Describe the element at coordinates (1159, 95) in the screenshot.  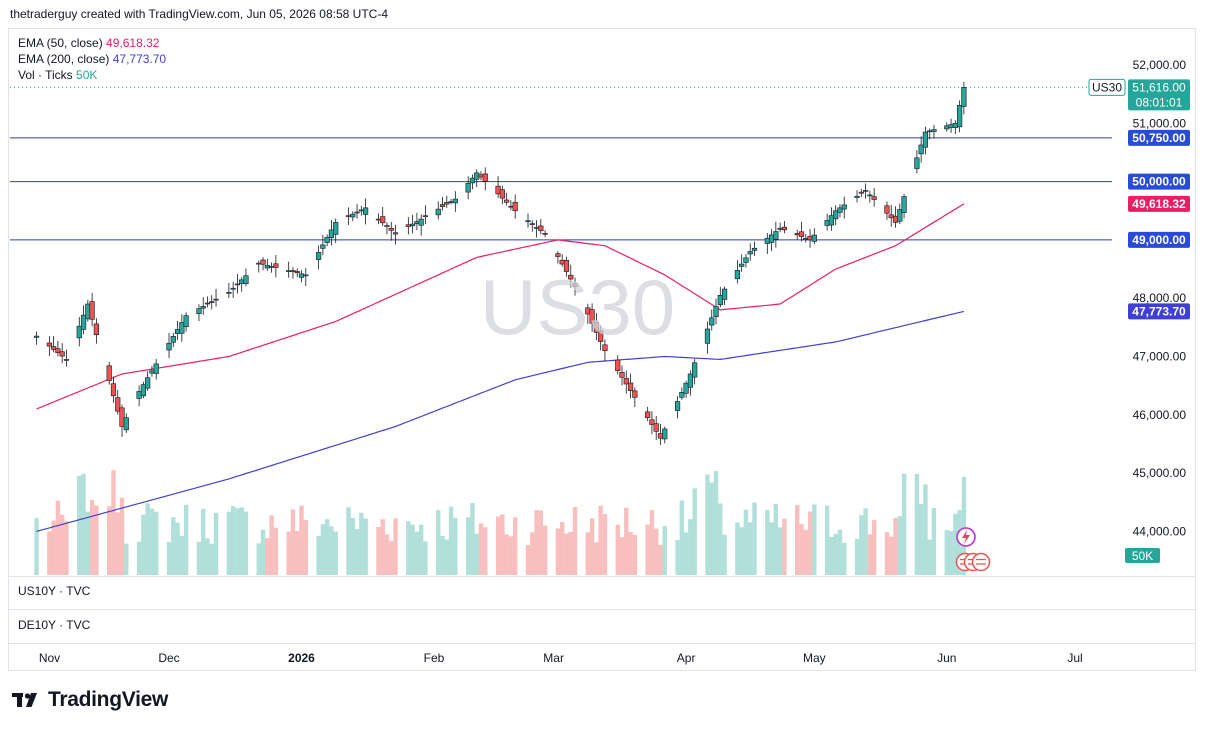
I see `last-price-tag` at that location.